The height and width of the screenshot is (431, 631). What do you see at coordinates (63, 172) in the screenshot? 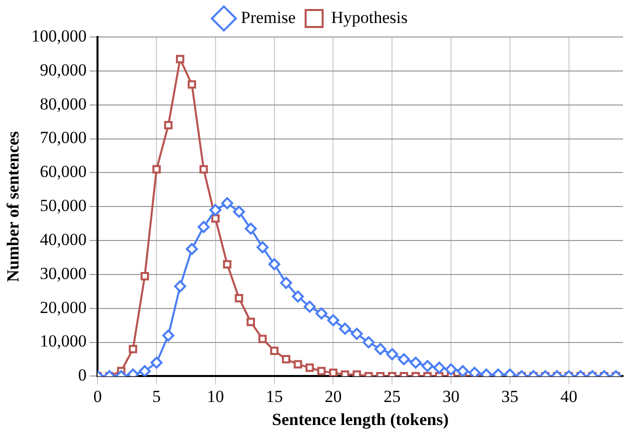
I see `y-tick-label: 60,000` at bounding box center [63, 172].